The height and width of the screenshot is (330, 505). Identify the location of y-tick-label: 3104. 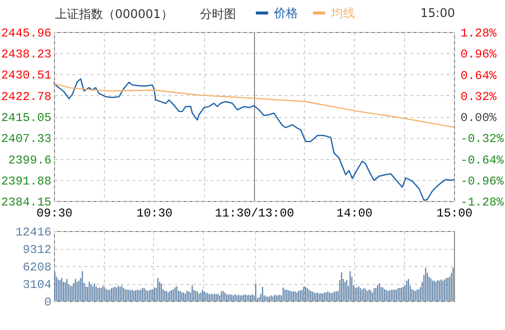
(37, 285).